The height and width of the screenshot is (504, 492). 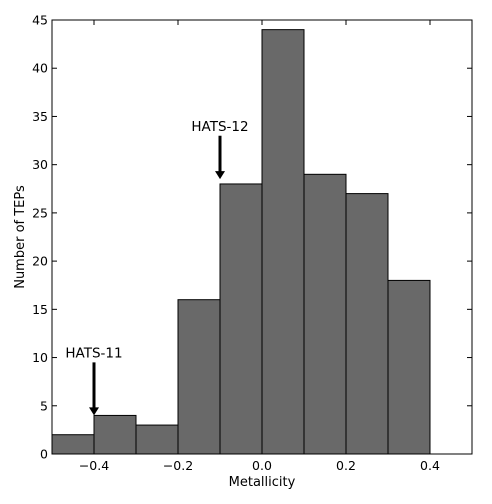 What do you see at coordinates (249, 498) in the screenshot?
I see `caption-fragment` at bounding box center [249, 498].